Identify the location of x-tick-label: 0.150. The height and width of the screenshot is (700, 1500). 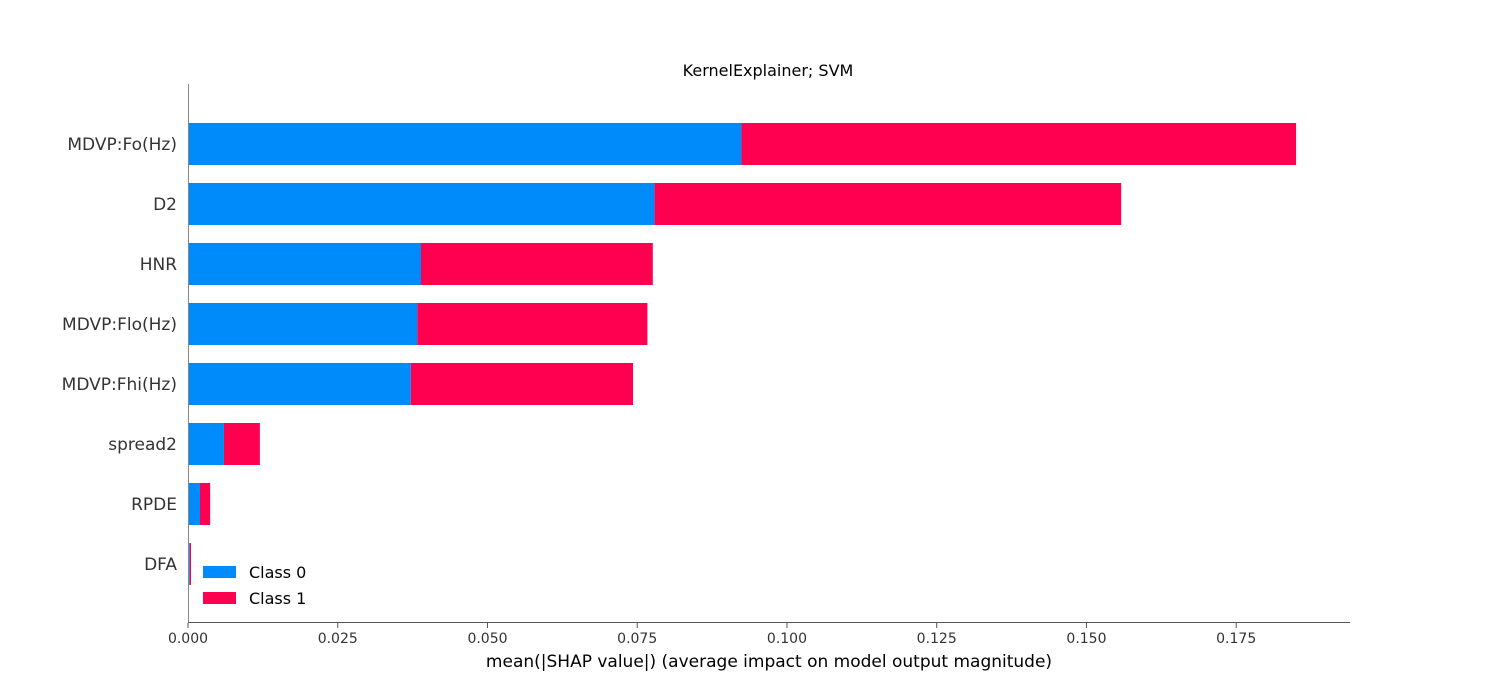
(1086, 639).